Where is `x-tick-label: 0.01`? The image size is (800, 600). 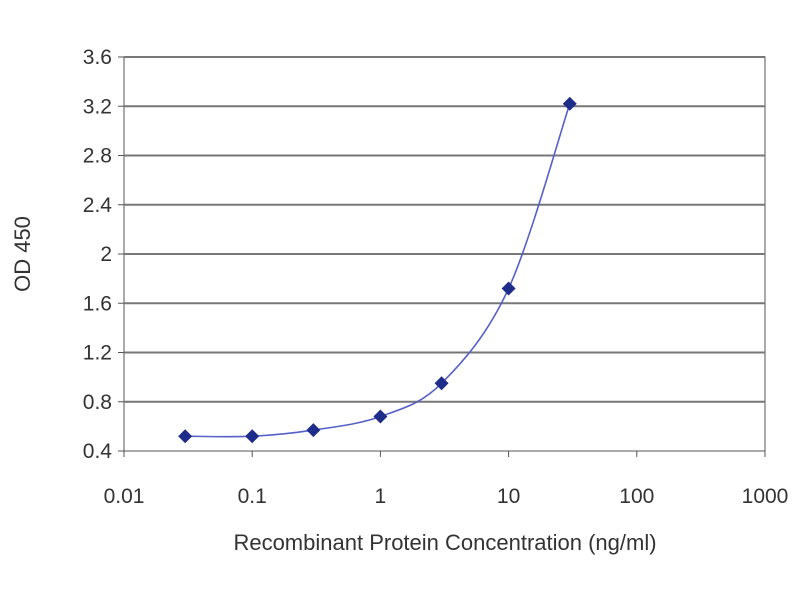 x-tick-label: 0.01 is located at coordinates (124, 496).